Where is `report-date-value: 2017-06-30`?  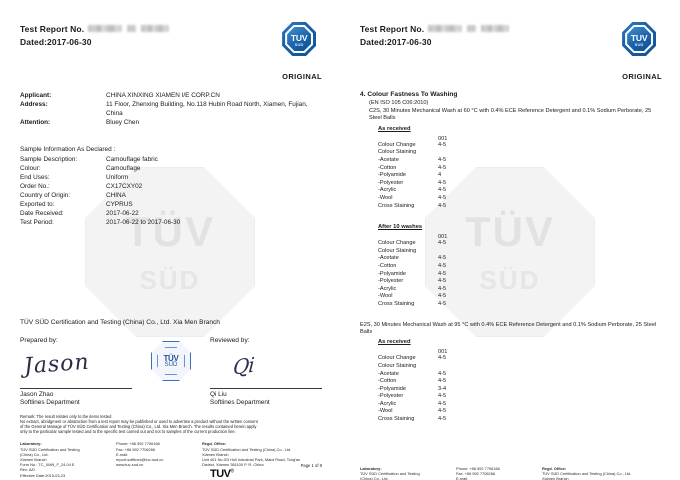
report-date-value: 2017-06-30 is located at coordinates (69, 42).